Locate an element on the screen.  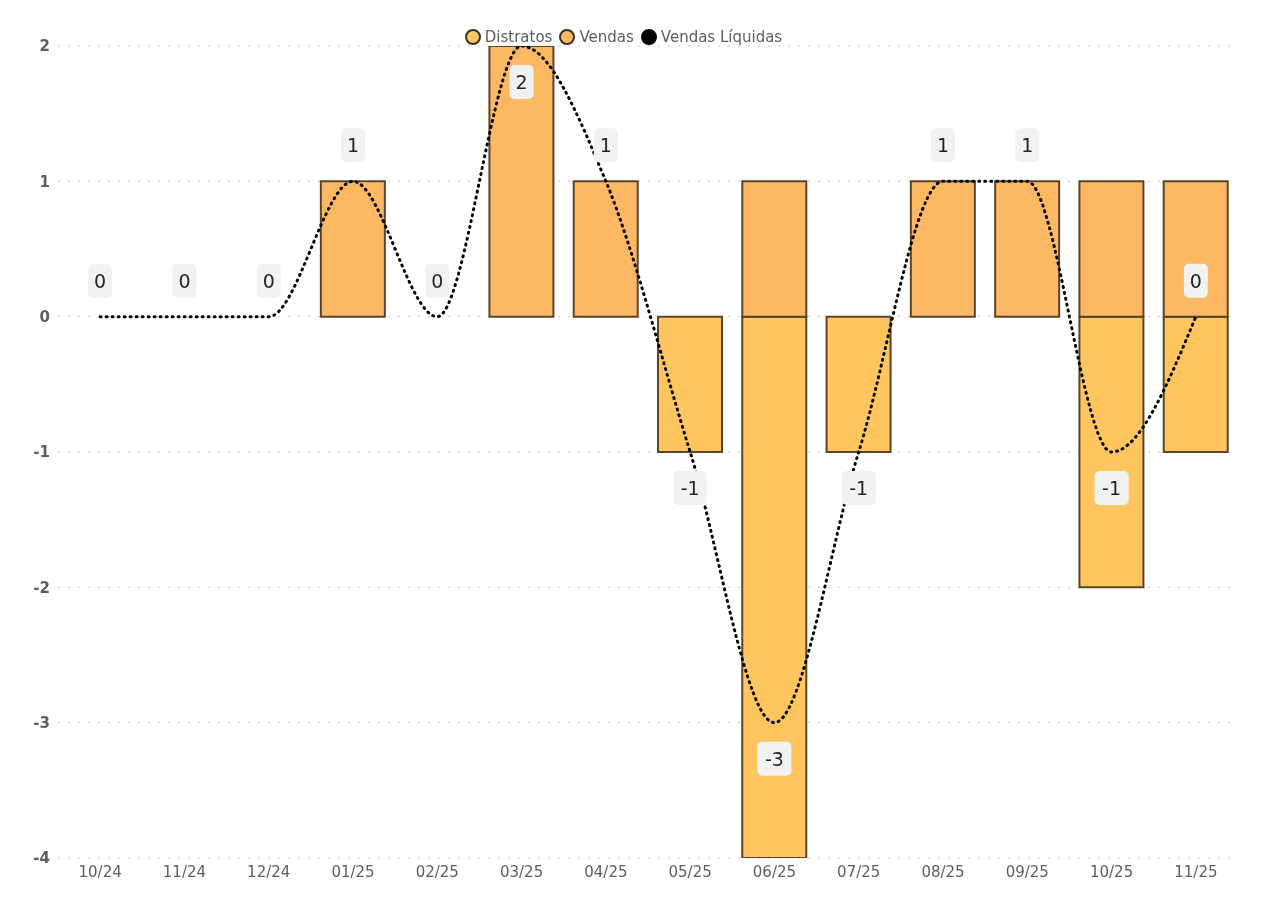
data-label: -3 is located at coordinates (774, 758).